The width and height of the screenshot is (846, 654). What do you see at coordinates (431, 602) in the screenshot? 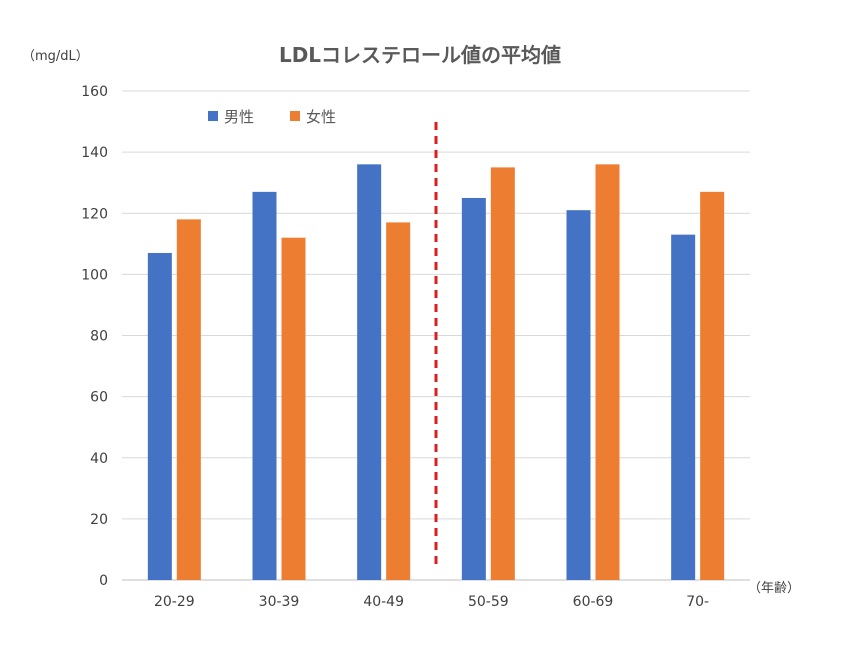
I see `x-axis-ticks: 20-29 30-39 40-49 50-59 60-69 70-` at bounding box center [431, 602].